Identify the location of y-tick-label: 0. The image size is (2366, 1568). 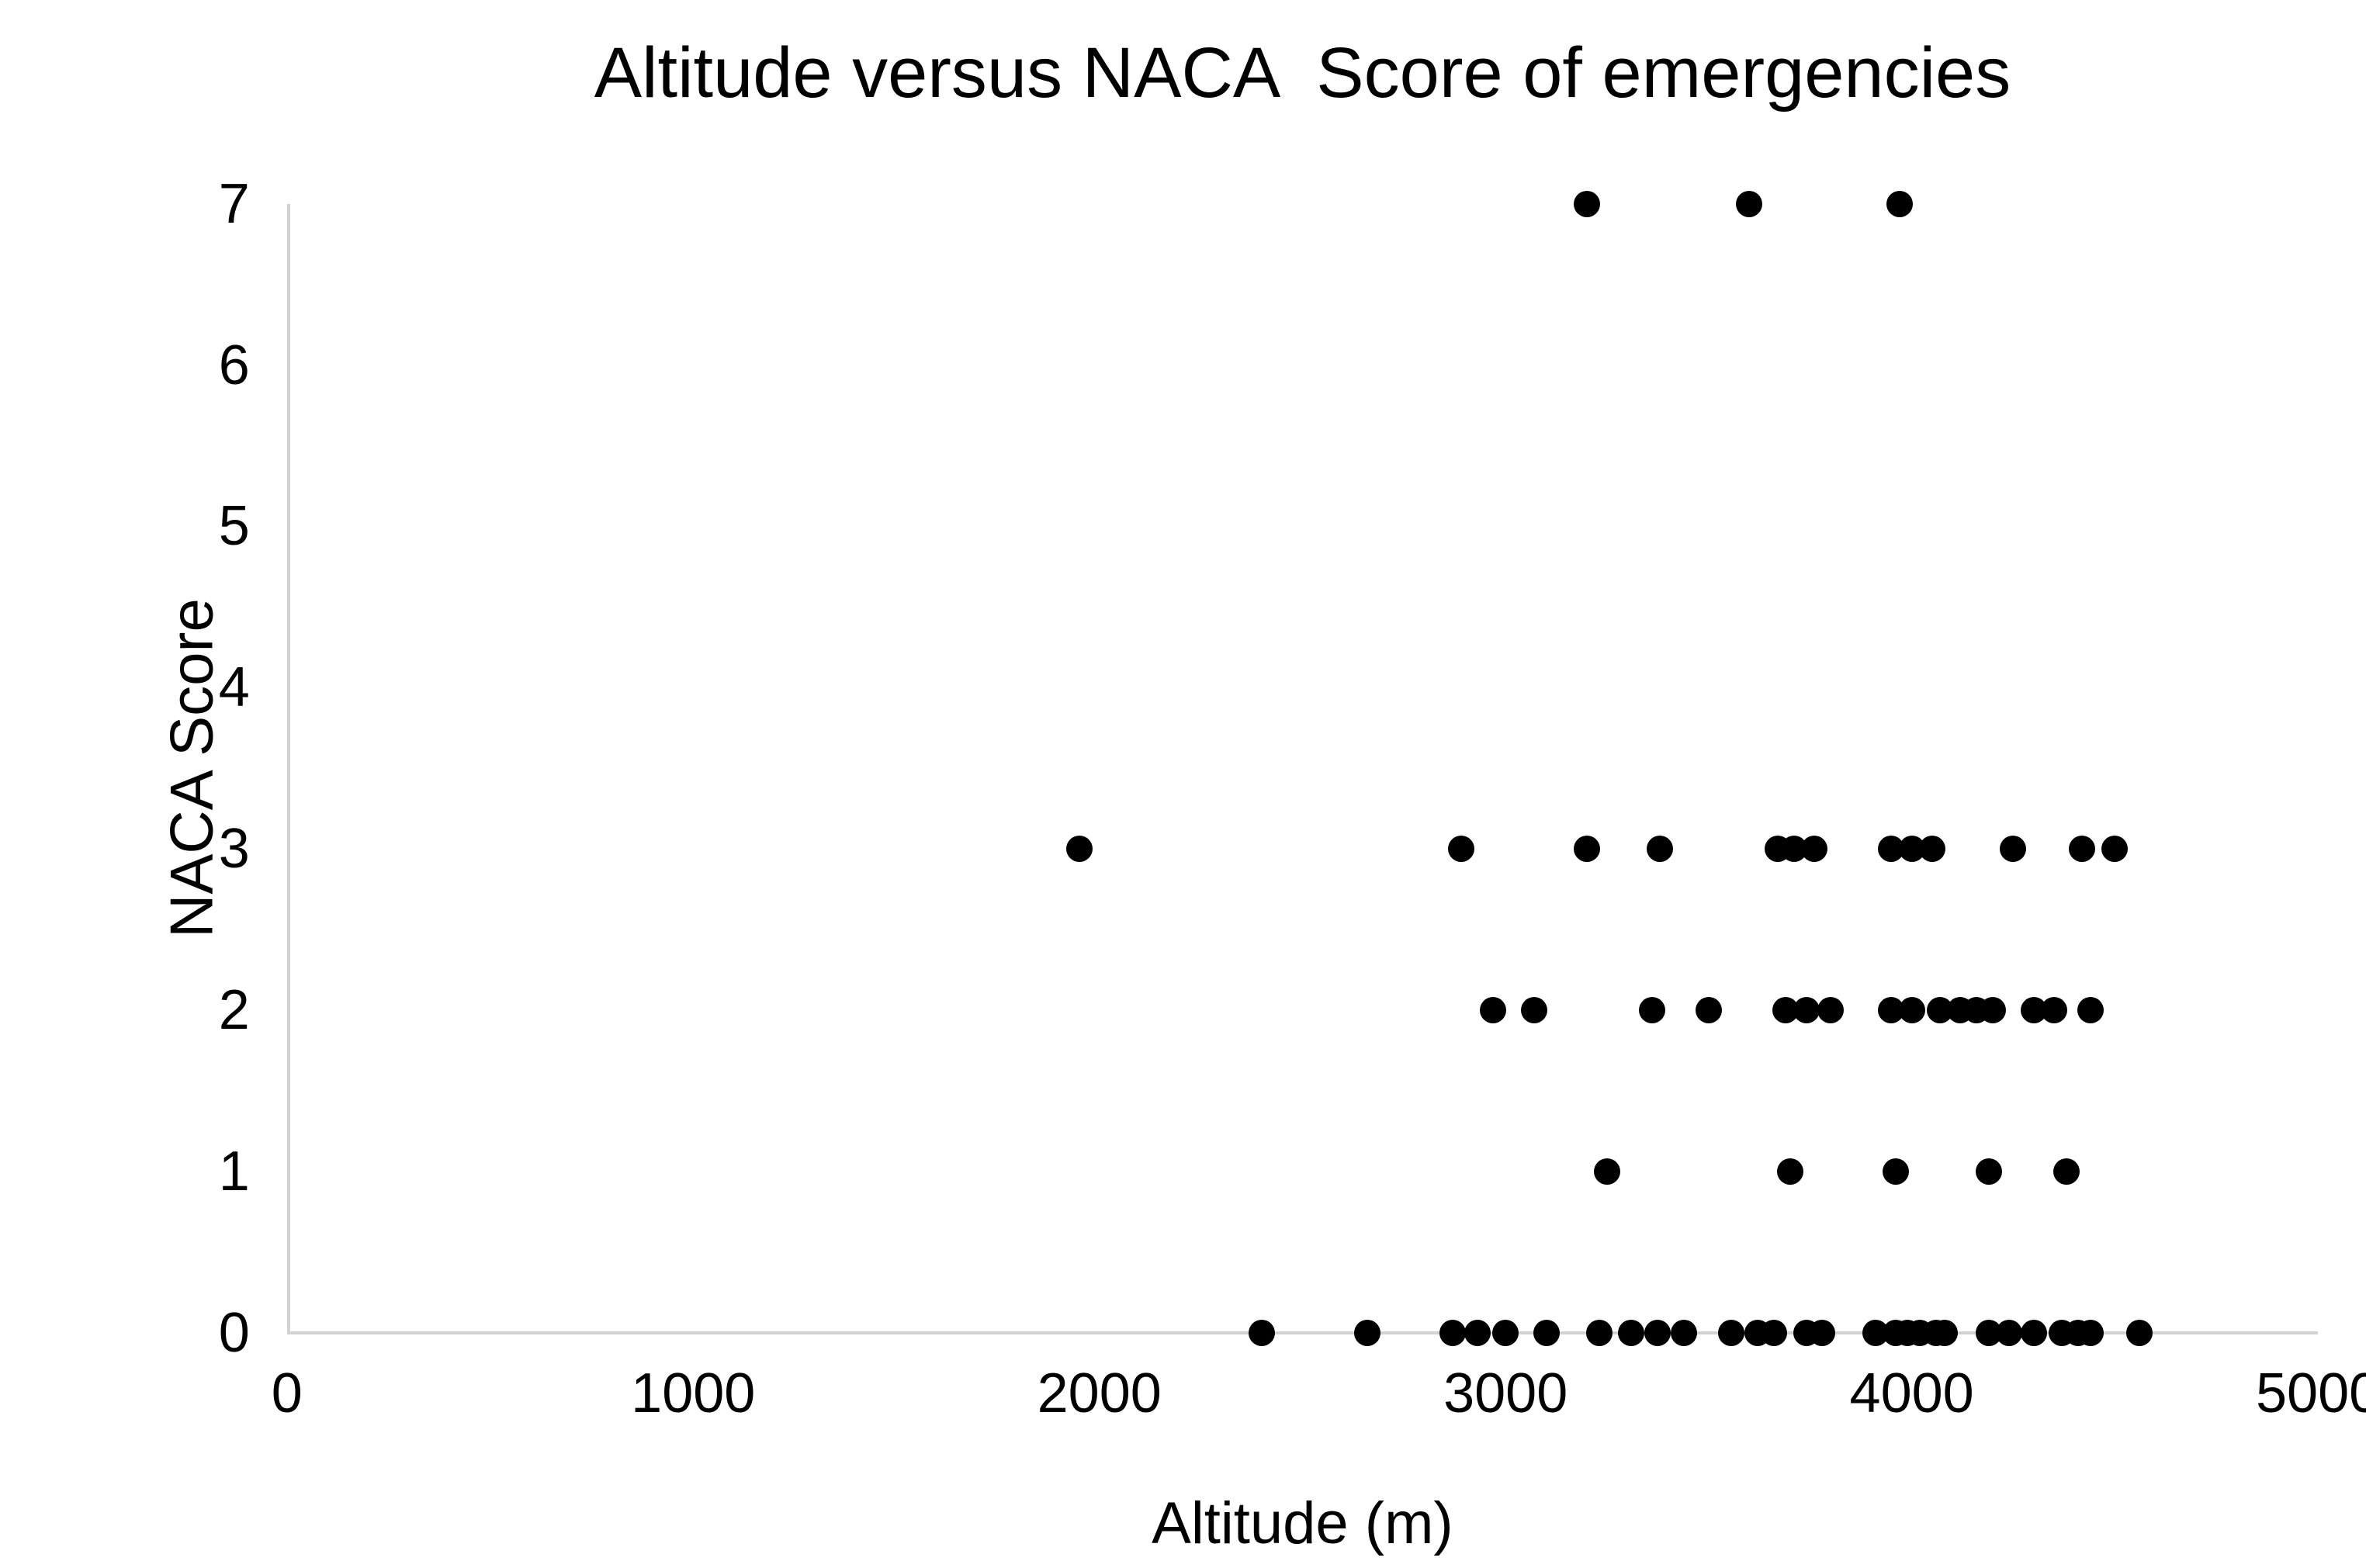
(234, 1333).